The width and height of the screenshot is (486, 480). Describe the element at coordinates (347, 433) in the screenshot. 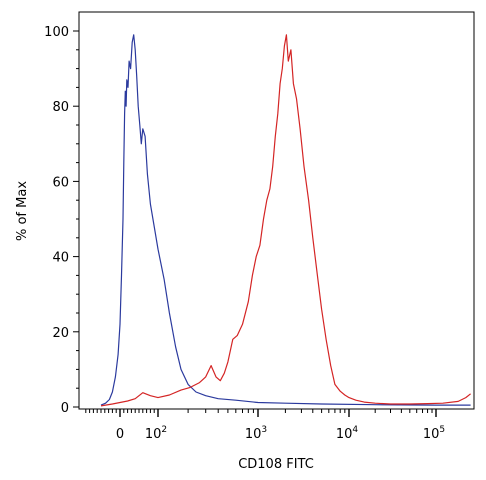

I see `x-tick-label: 10⁴` at that location.